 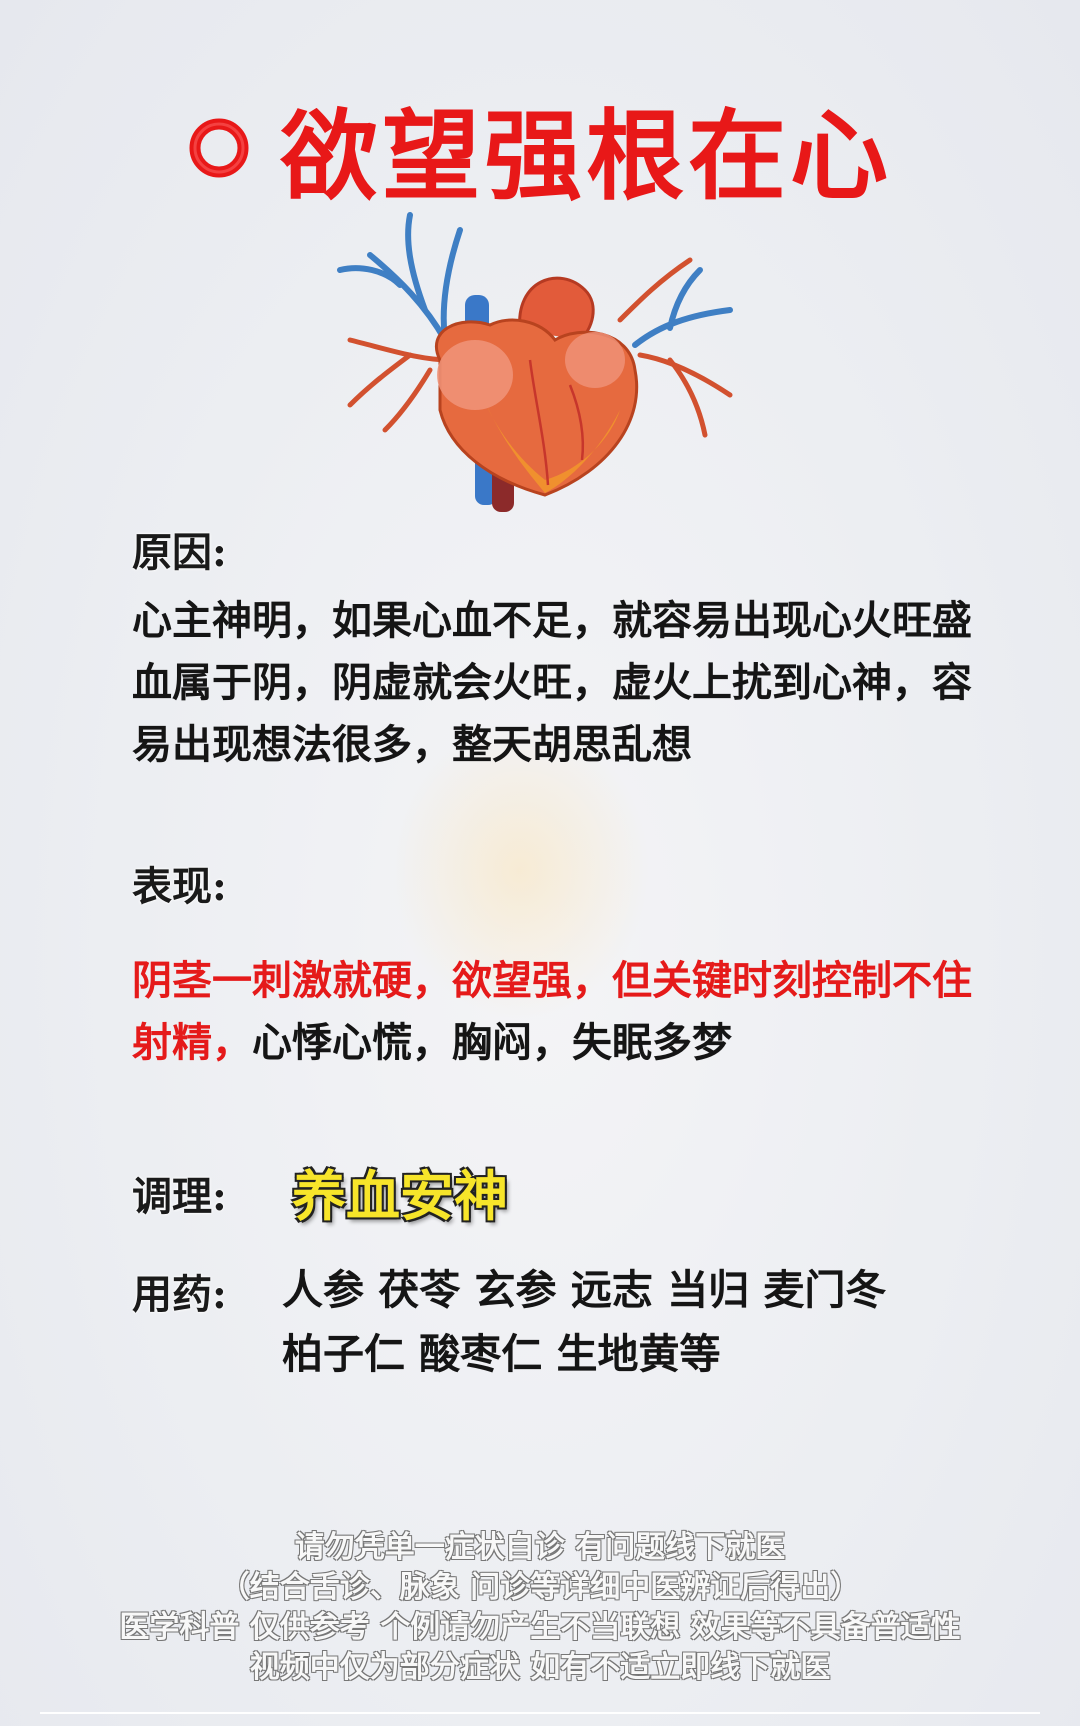 I want to click on treatment-label-wrap: 调理:, so click(x=179, y=1193).